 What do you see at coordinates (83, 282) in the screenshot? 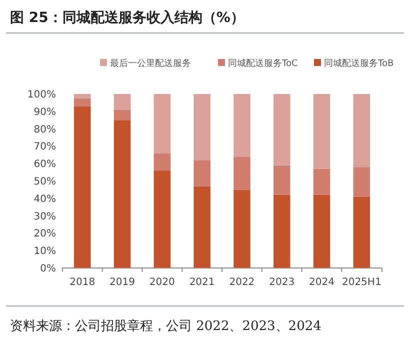
I see `x-tick-label: 2018` at bounding box center [83, 282].